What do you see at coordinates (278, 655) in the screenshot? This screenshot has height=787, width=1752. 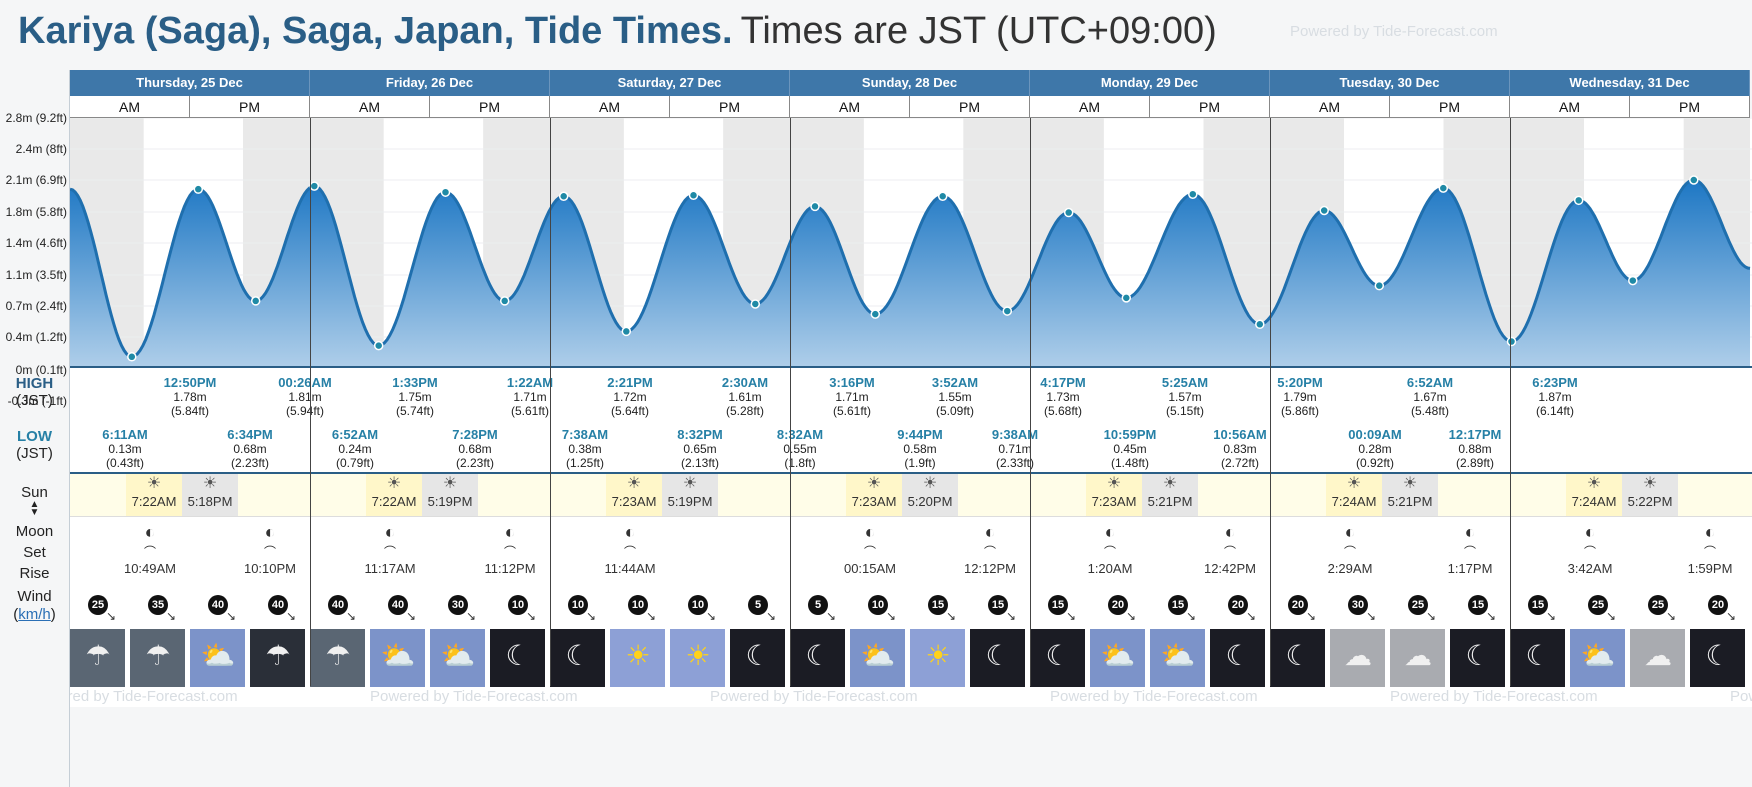 I see `rain-night-glyph: ☂` at bounding box center [278, 655].